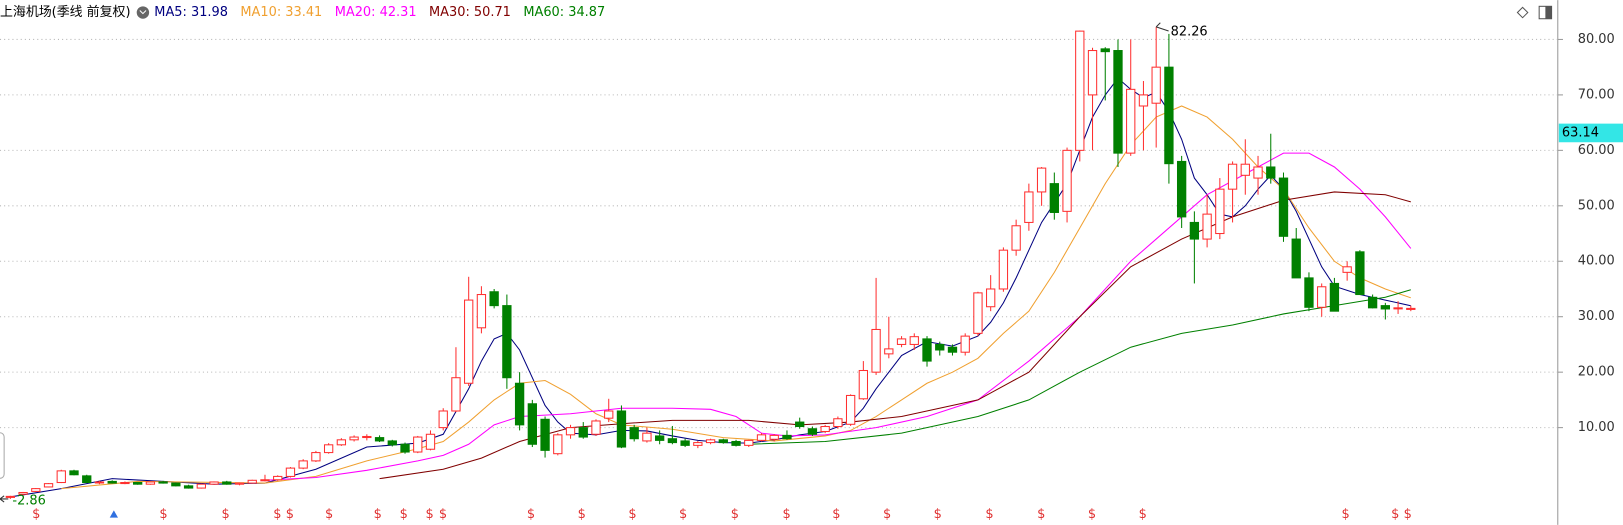 The height and width of the screenshot is (525, 1623). What do you see at coordinates (1189, 32) in the screenshot?
I see `annotation: 82.26` at bounding box center [1189, 32].